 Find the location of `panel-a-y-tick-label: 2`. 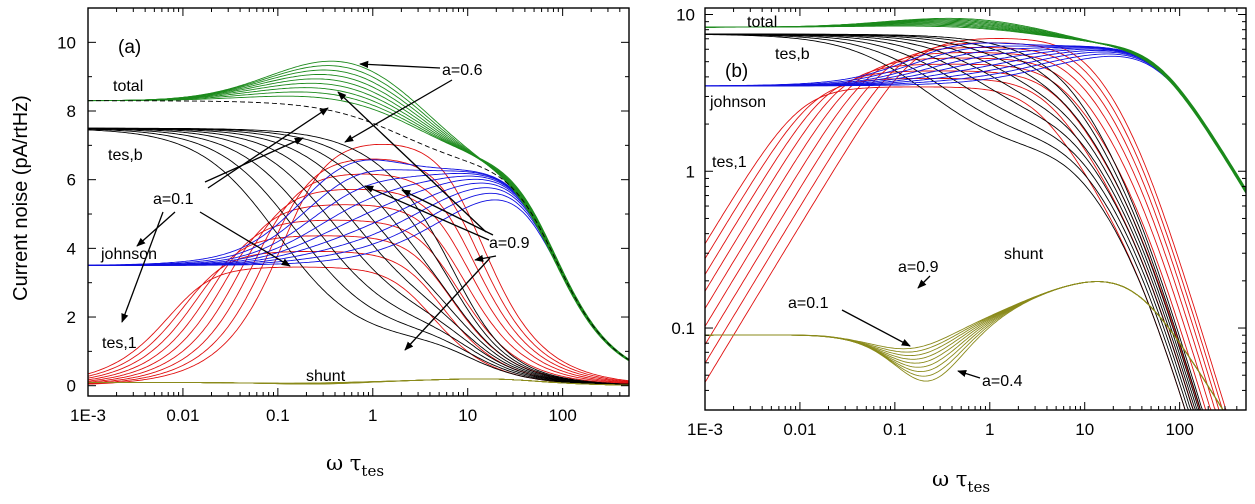

panel-a-y-tick-label: 2 is located at coordinates (71, 317).